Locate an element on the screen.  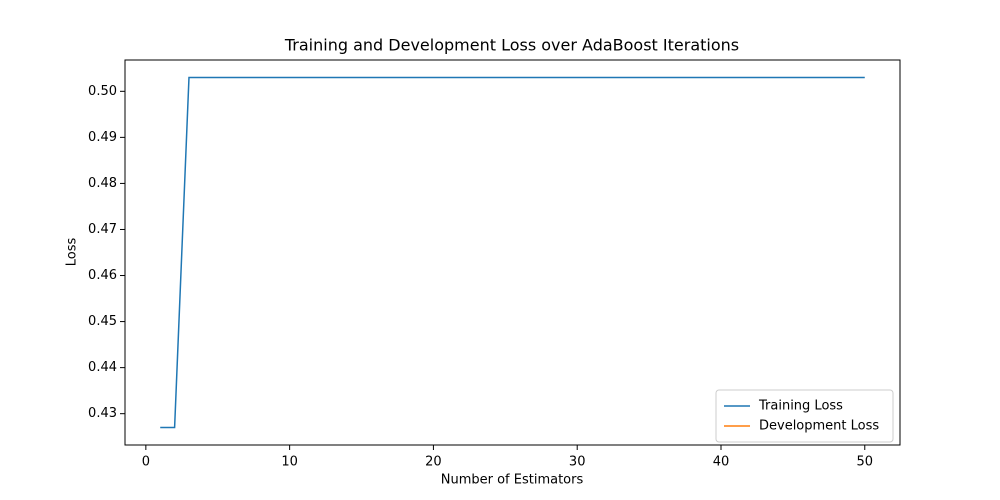
x-tick-label: 10 is located at coordinates (289, 462).